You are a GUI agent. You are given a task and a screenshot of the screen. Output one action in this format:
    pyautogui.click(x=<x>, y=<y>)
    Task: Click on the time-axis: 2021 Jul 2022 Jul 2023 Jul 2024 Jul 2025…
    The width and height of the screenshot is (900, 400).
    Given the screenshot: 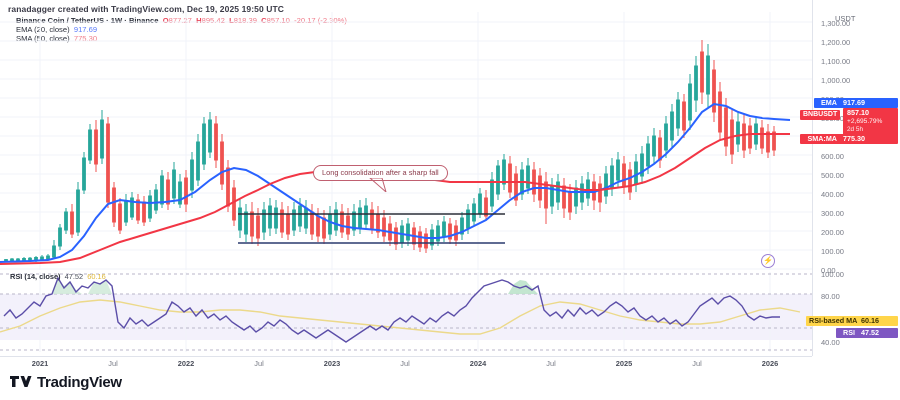 What is the action you would take?
    pyautogui.click(x=406, y=365)
    